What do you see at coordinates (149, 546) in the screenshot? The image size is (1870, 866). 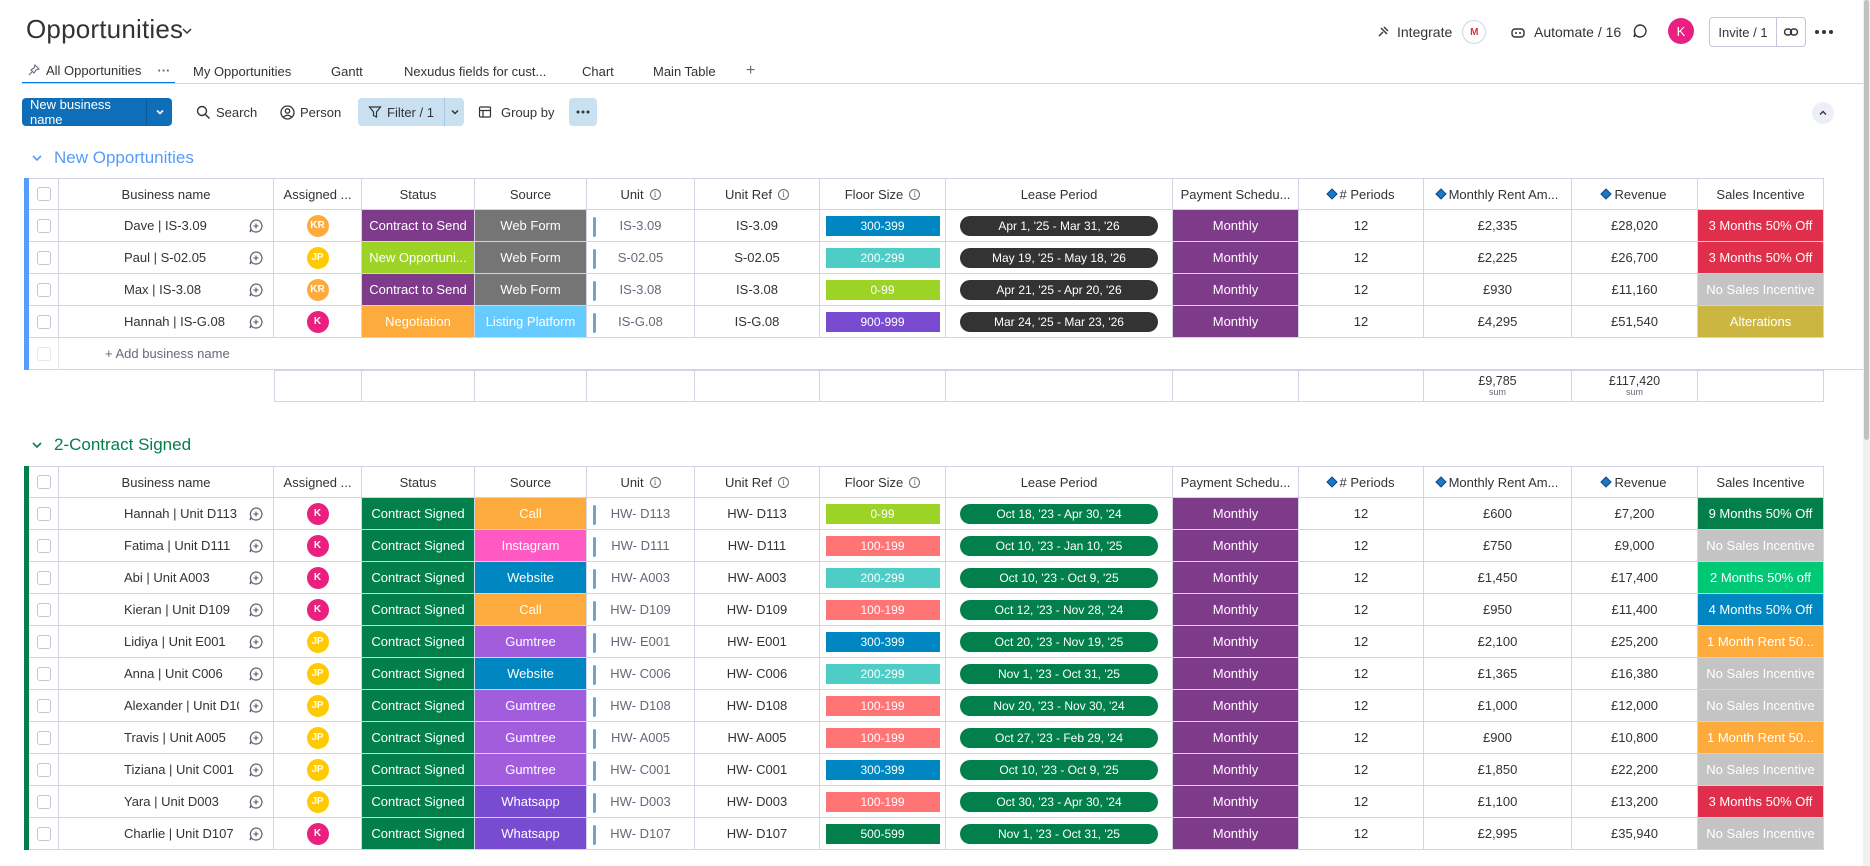 I see `business-name: Fatima | Unit D111` at bounding box center [149, 546].